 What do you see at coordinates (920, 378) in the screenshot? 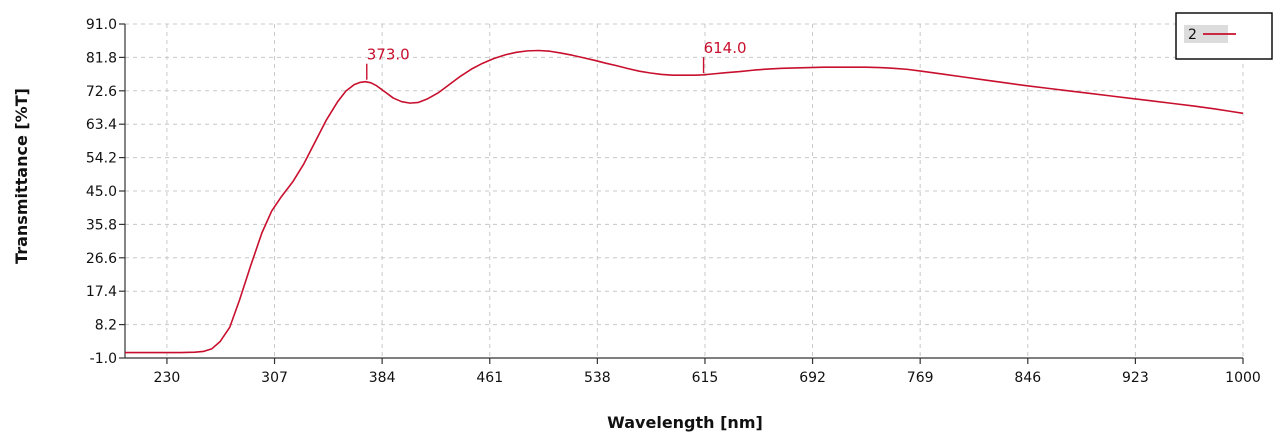
I see `x-tick-label: 769` at bounding box center [920, 378].